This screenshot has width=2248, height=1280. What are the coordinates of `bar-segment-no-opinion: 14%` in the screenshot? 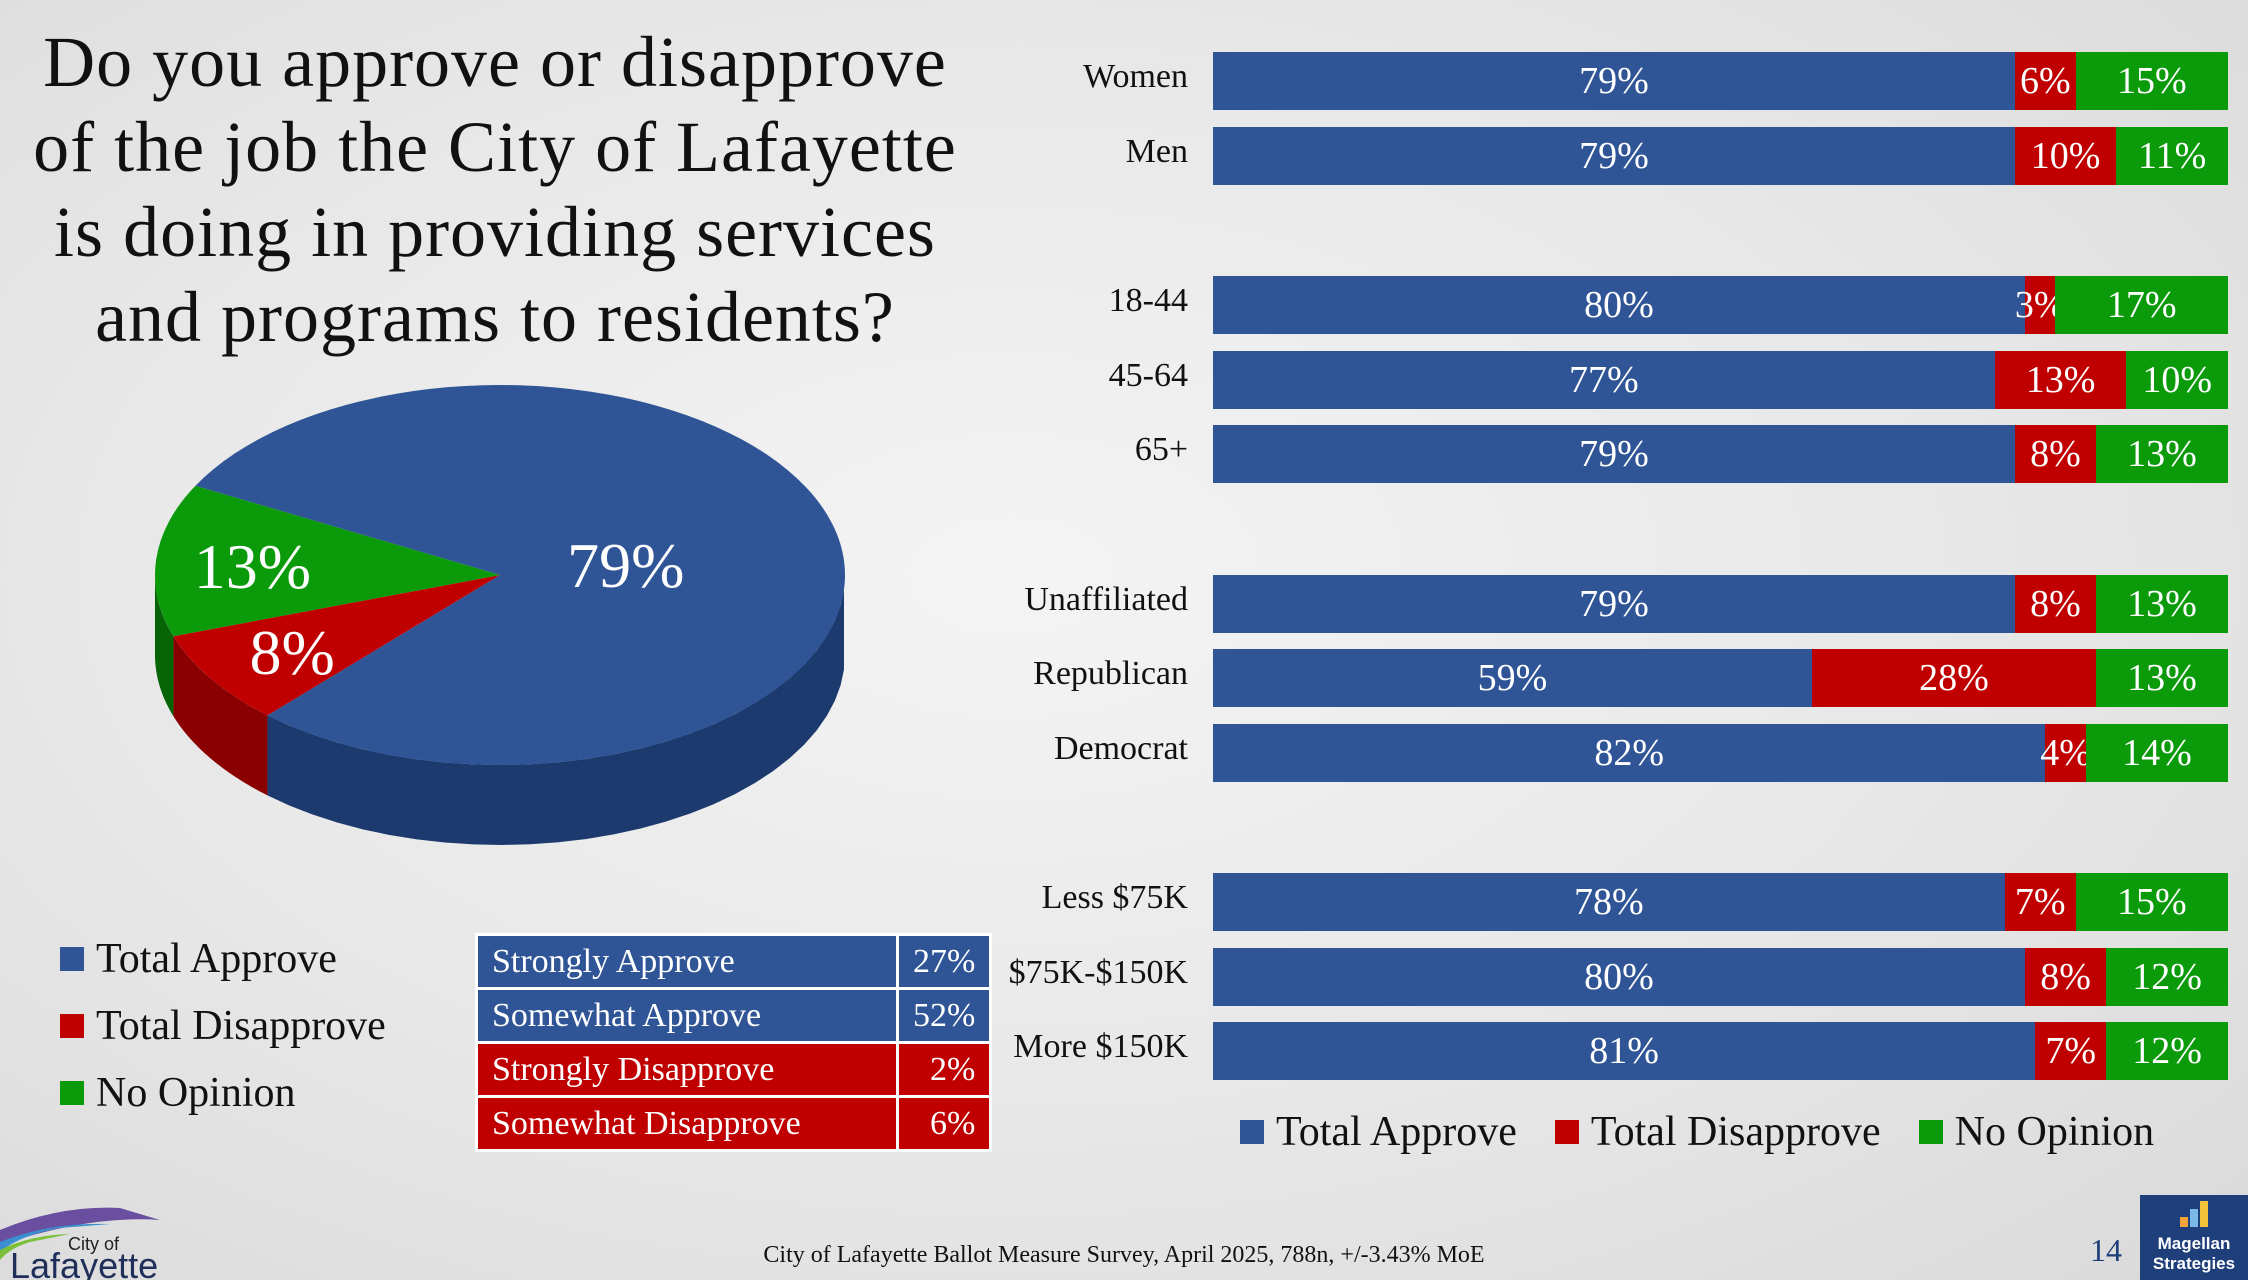 It's located at (2156, 752).